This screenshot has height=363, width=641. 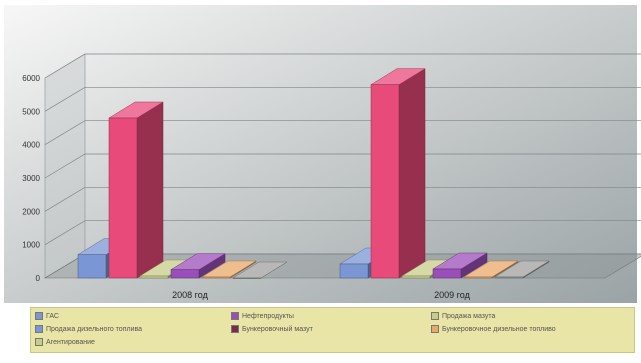 What do you see at coordinates (38, 278) in the screenshot?
I see `y-tick-label: 0` at bounding box center [38, 278].